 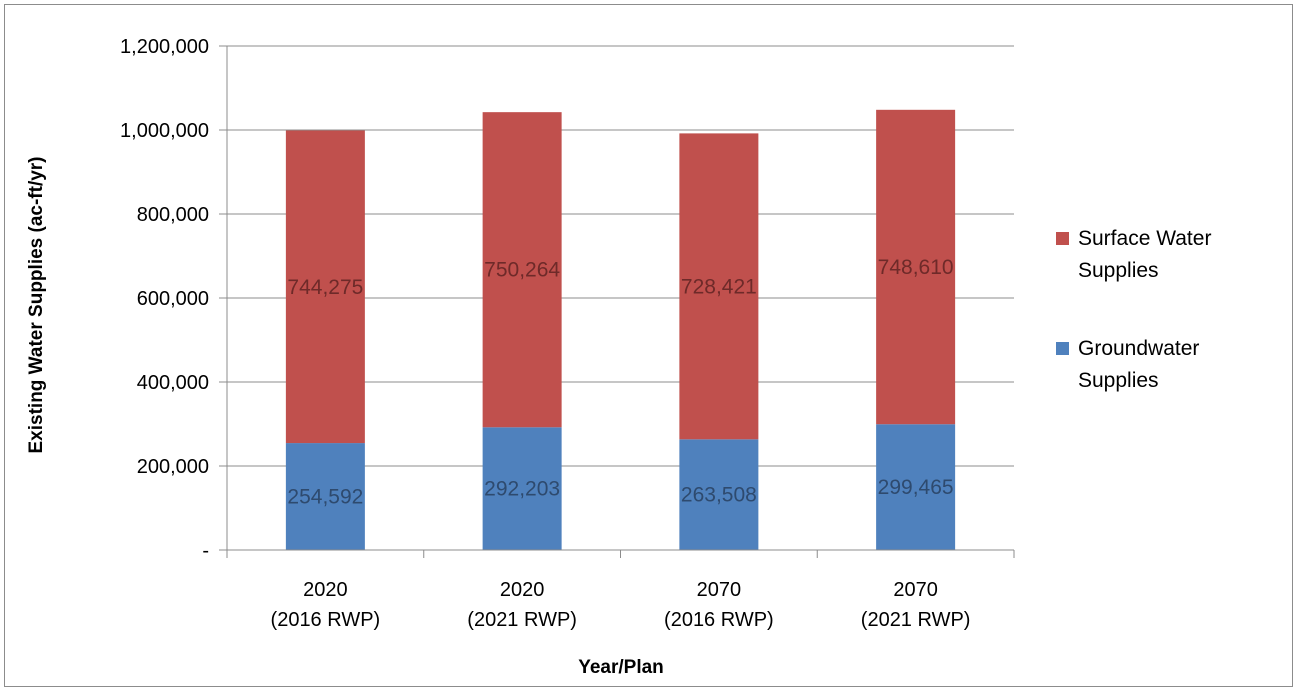 What do you see at coordinates (205, 551) in the screenshot?
I see `y-tick-label: -` at bounding box center [205, 551].